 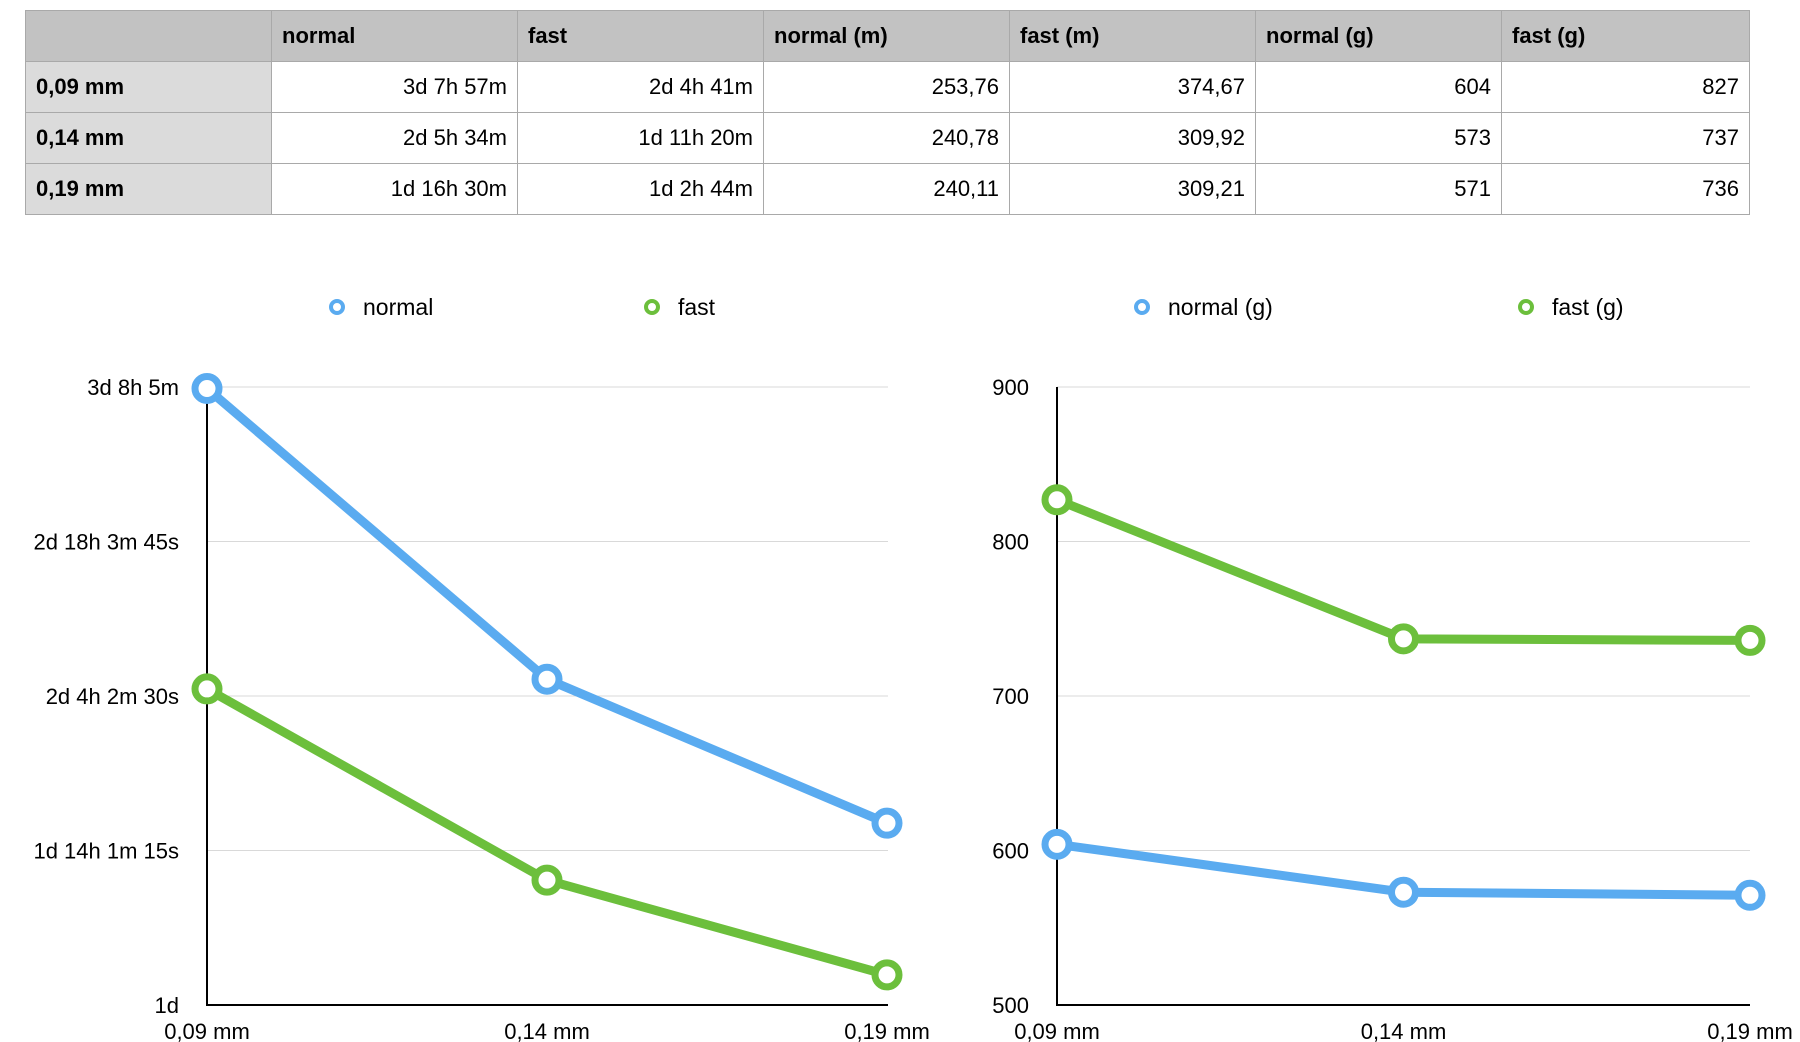 I want to click on y-tick-label: 2d 18h 3m 45s, so click(x=106, y=541).